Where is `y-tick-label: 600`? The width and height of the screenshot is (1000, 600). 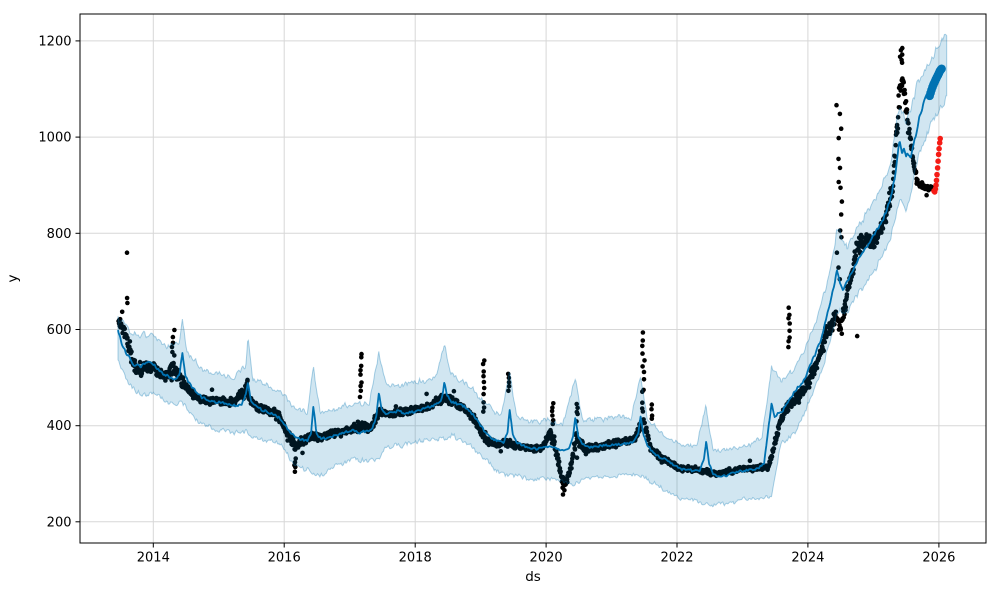 y-tick-label: 600 is located at coordinates (59, 330).